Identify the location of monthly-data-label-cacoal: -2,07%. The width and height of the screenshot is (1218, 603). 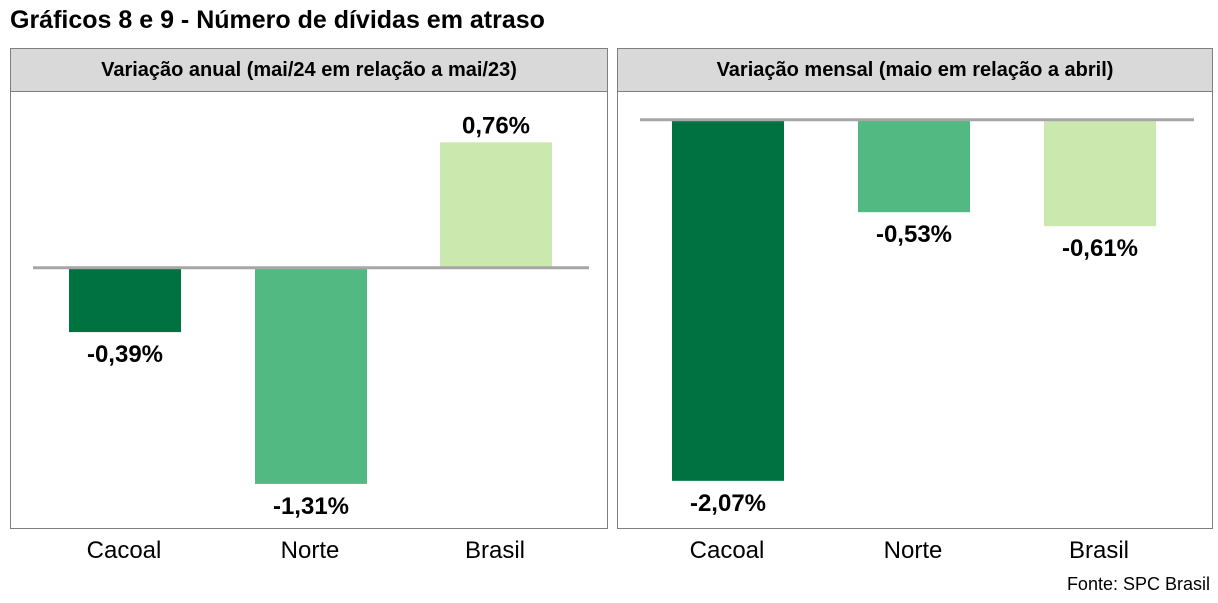
(728, 503).